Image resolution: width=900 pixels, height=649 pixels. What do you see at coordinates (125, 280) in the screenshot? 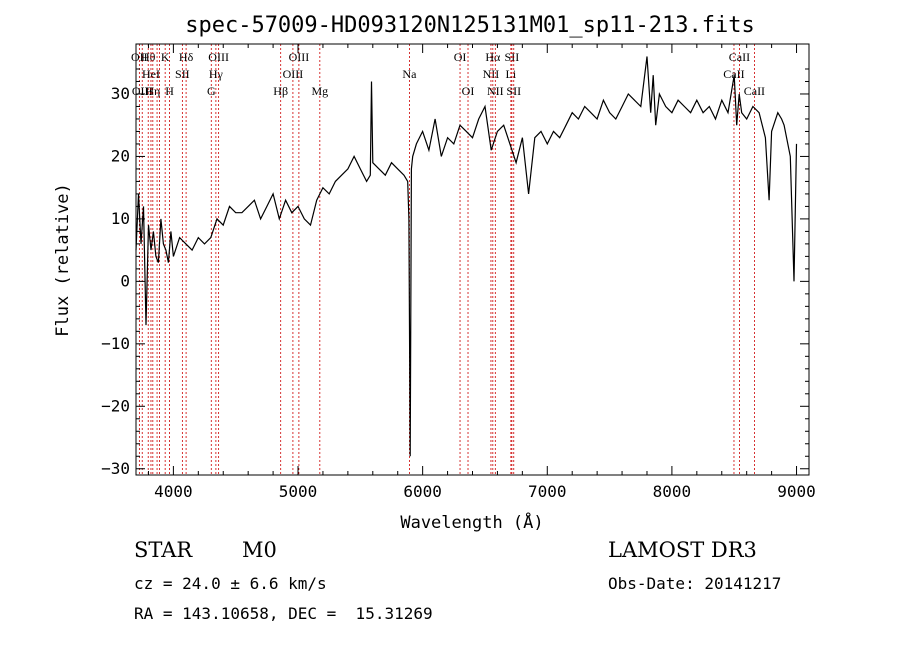
I see `y-tick-label: 0` at bounding box center [125, 280].